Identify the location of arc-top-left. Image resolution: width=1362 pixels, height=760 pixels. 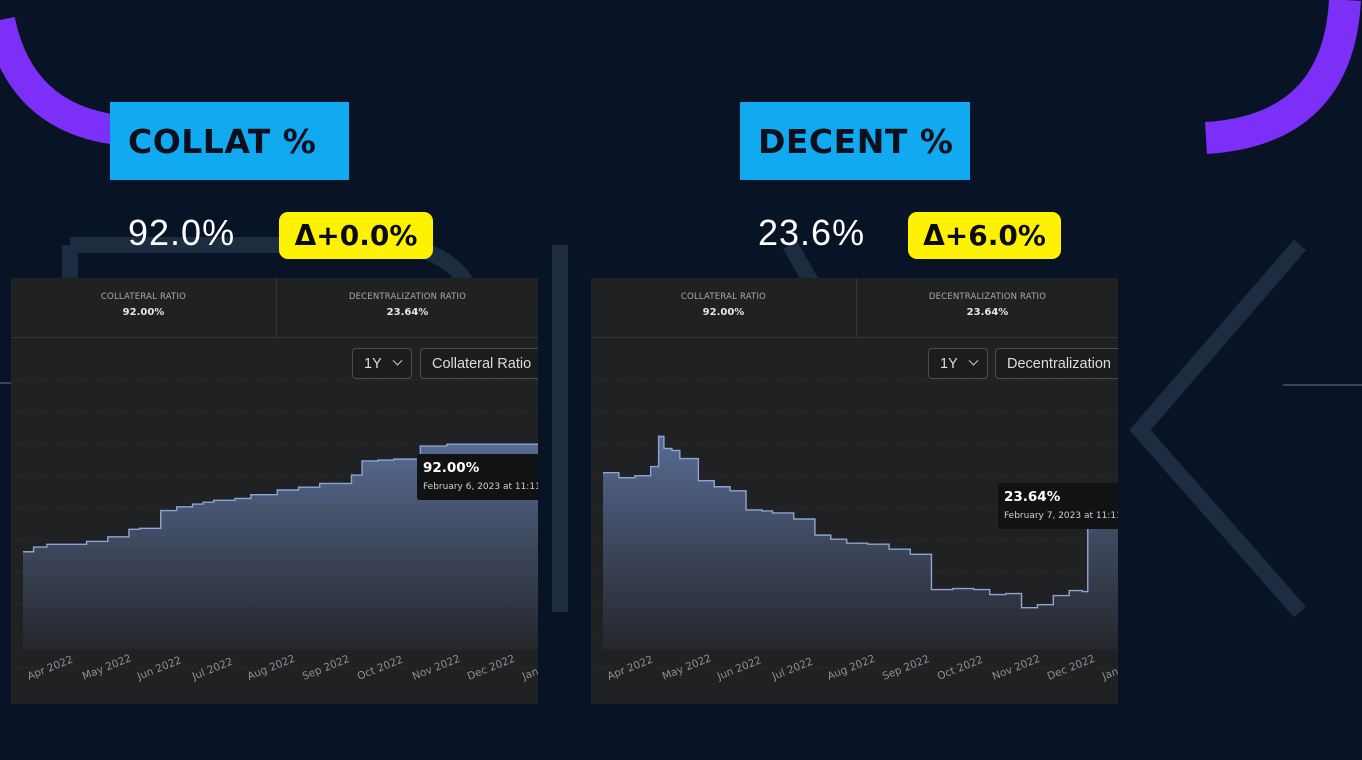
(60, 80).